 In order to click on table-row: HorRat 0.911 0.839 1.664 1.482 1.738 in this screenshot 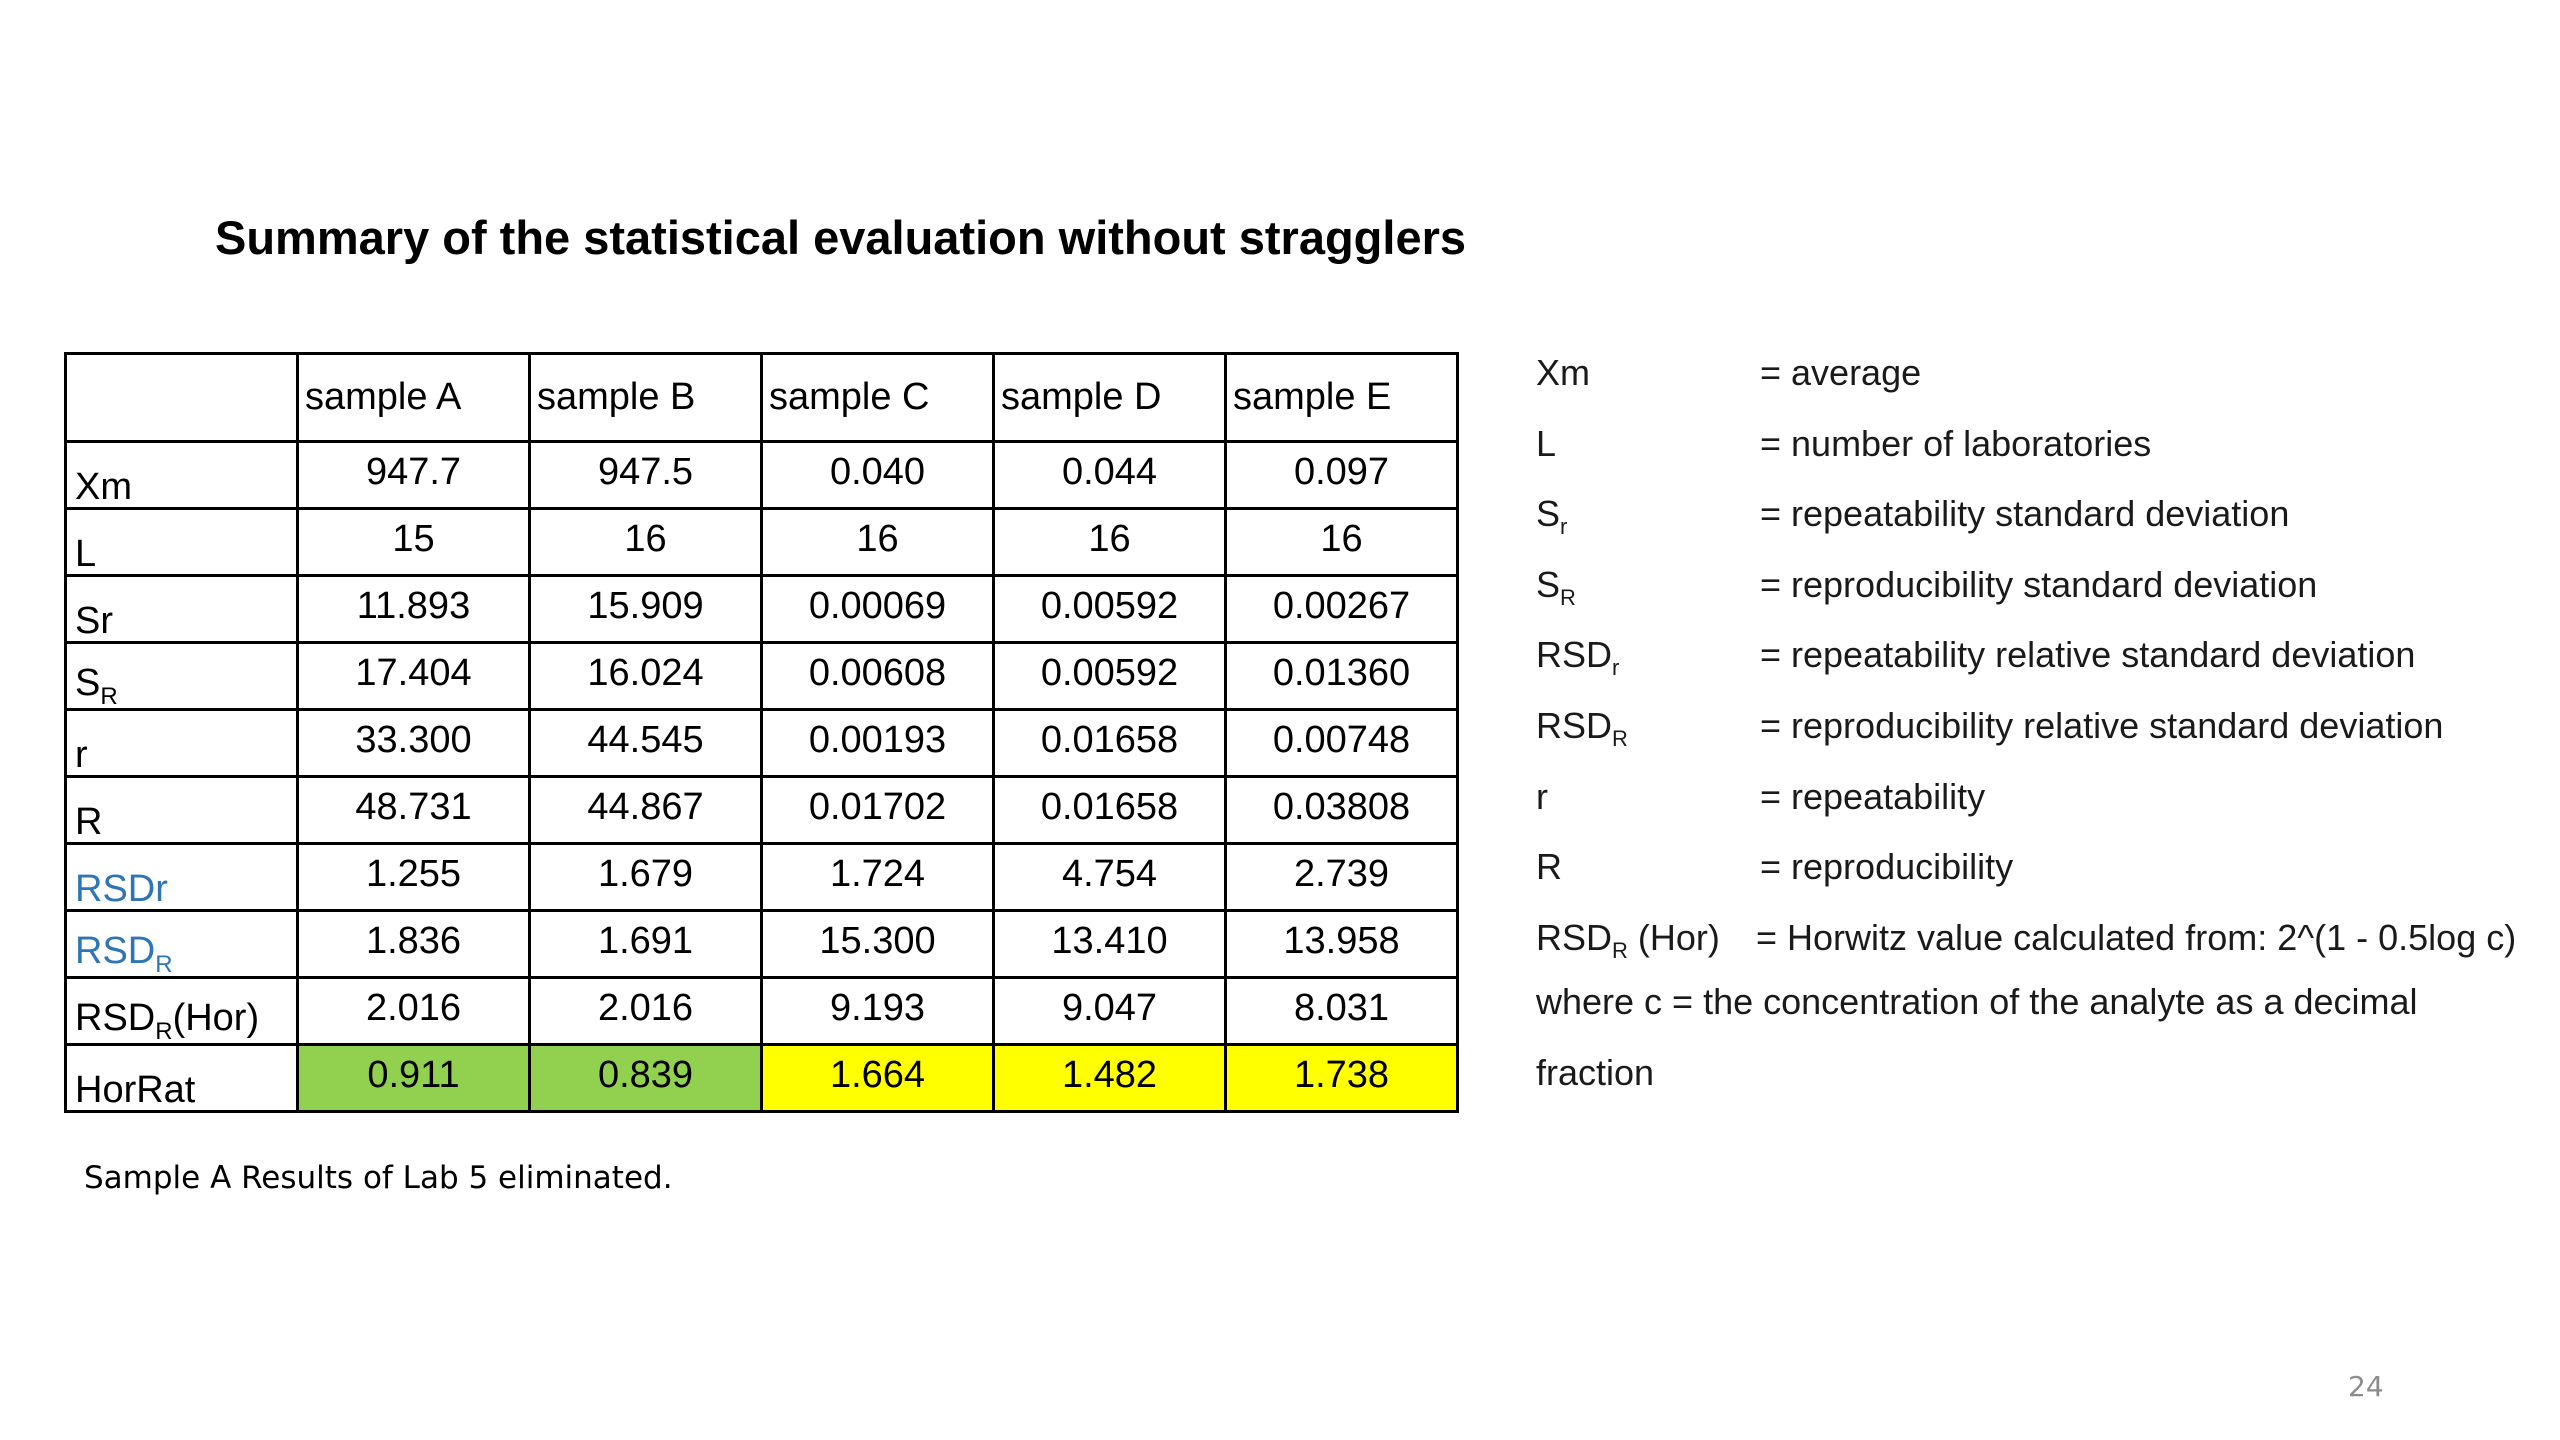, I will do `click(761, 1078)`.